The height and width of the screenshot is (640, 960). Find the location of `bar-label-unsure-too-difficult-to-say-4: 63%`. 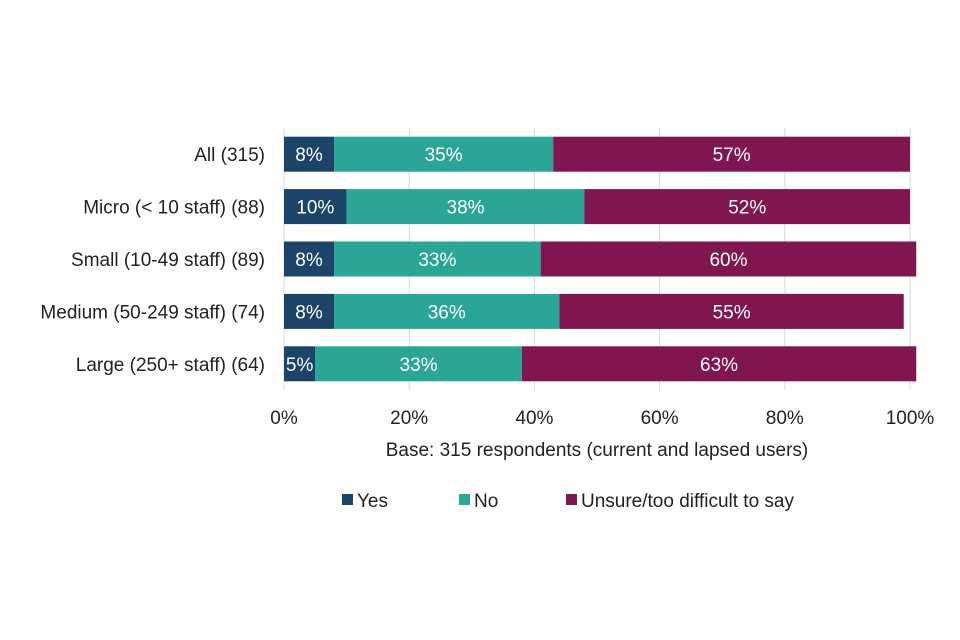

bar-label-unsure-too-difficult-to-say-4: 63% is located at coordinates (719, 365).